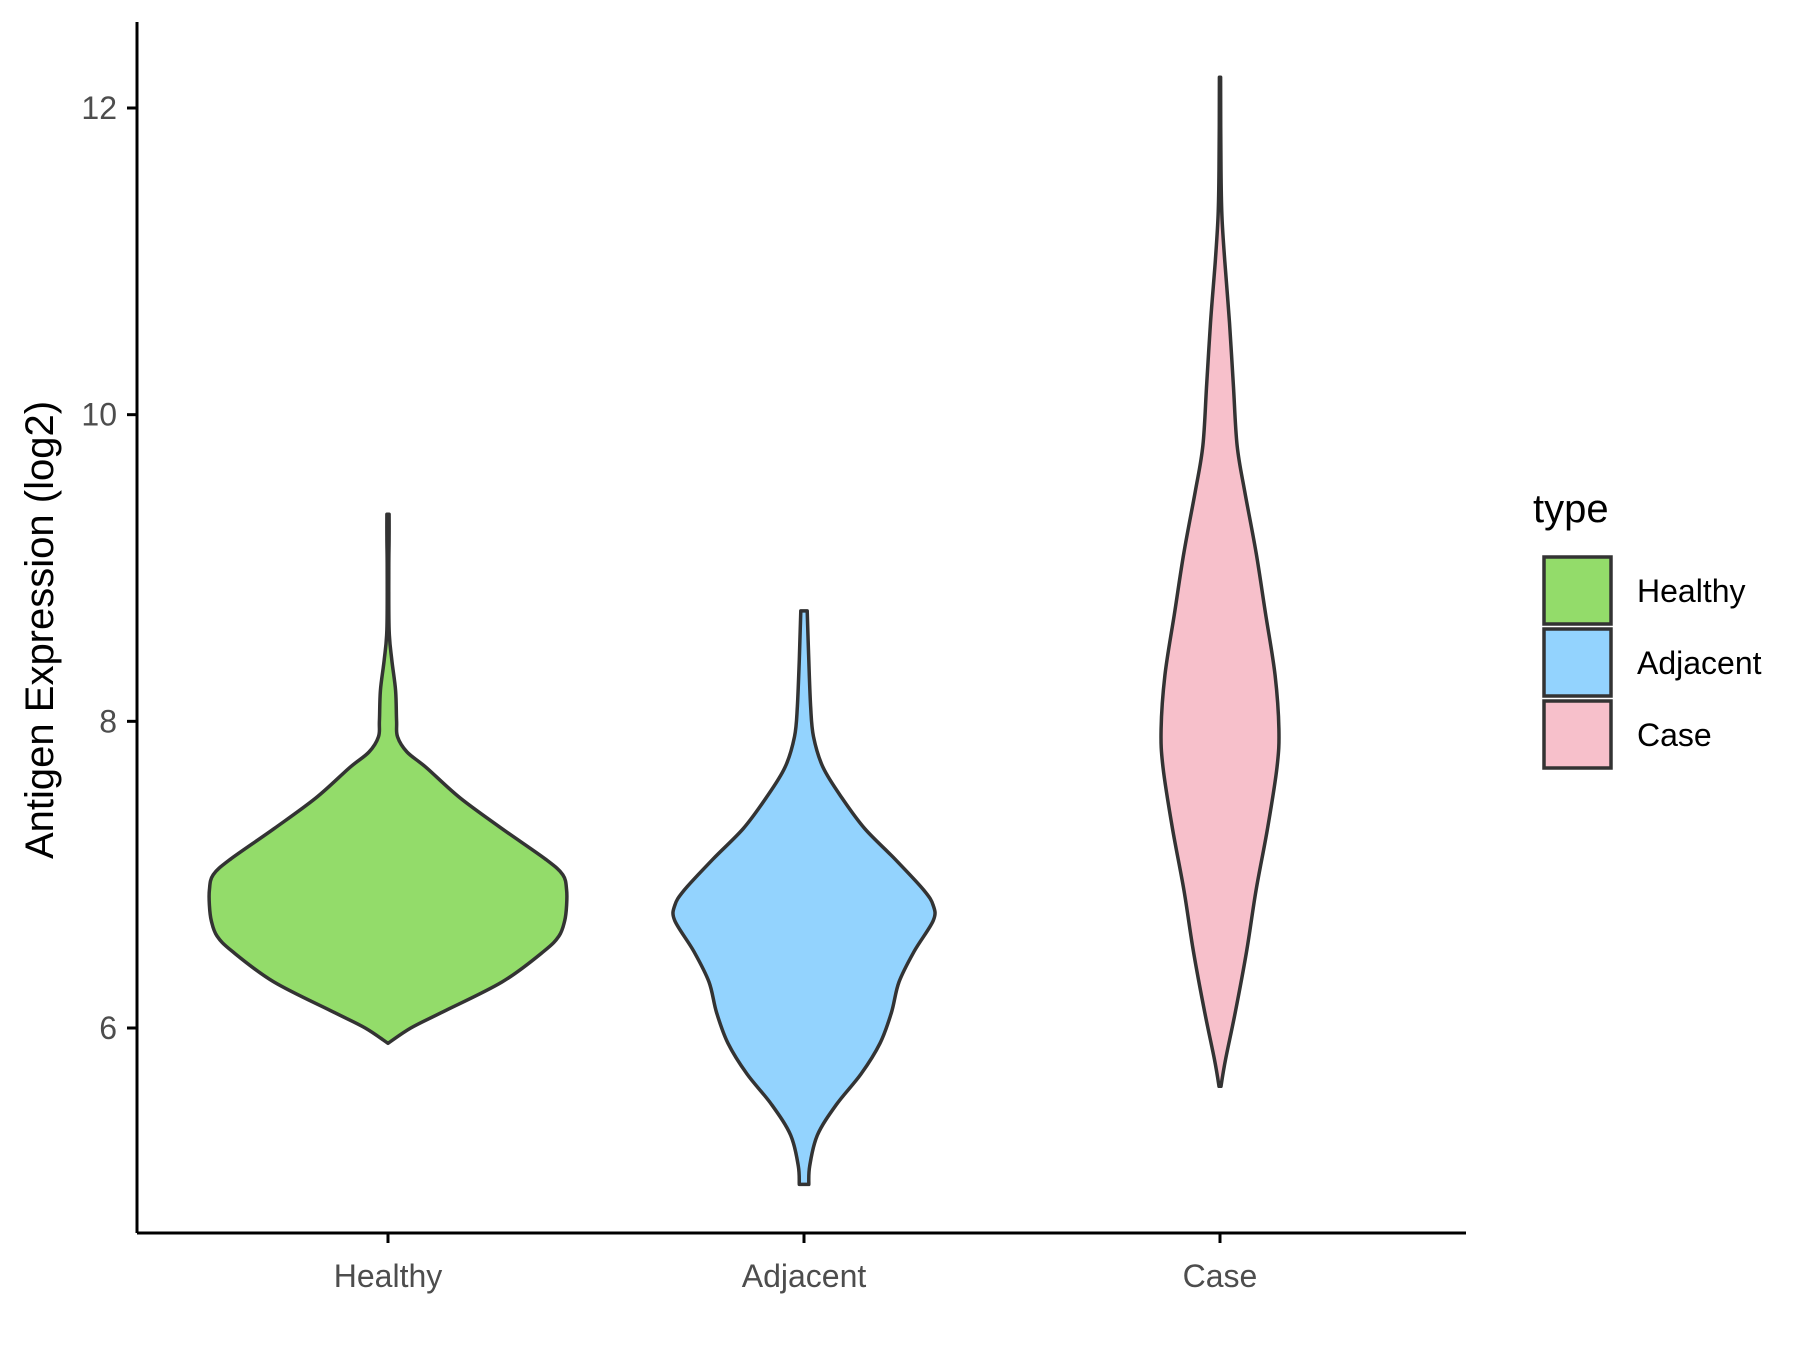  I want to click on y-tick-label: 6, so click(108, 1028).